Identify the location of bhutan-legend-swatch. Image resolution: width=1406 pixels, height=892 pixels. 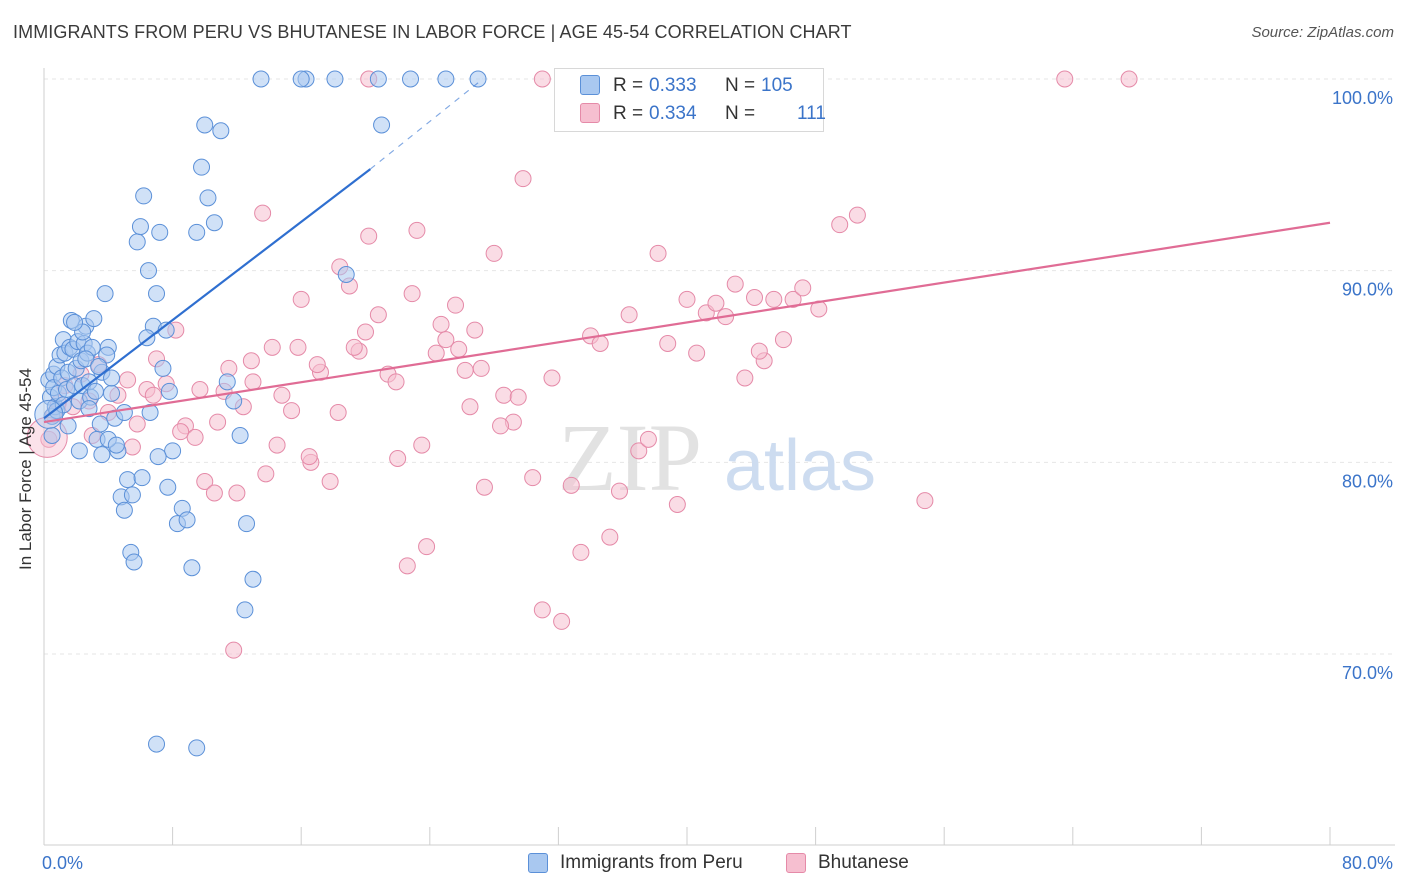
(796, 863).